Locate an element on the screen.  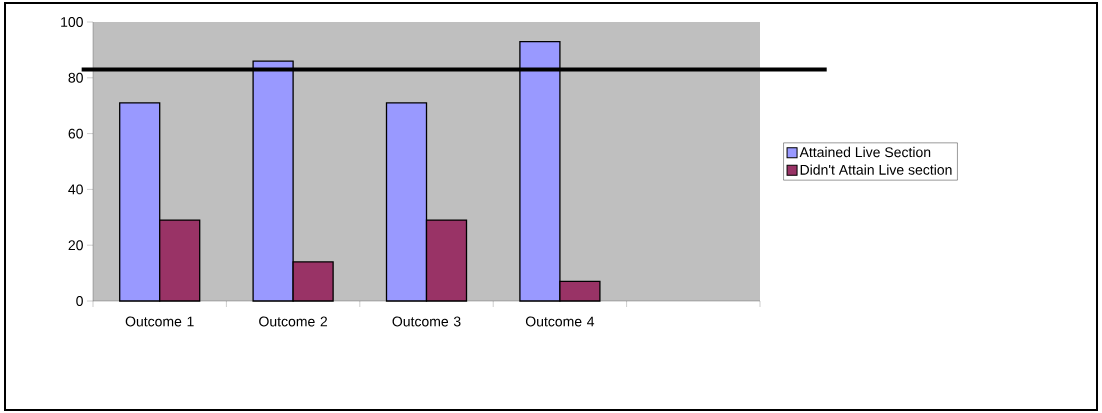
x-tick-label: Outcome 4 is located at coordinates (560, 321).